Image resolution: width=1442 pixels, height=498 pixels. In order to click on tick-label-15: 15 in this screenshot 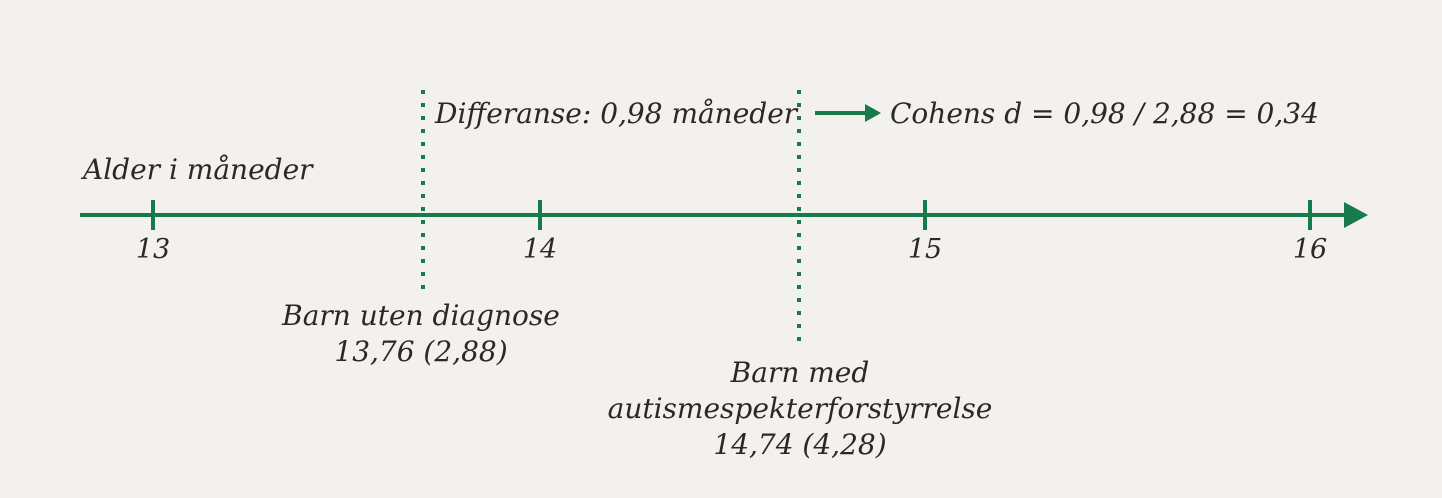, I will do `click(925, 249)`.